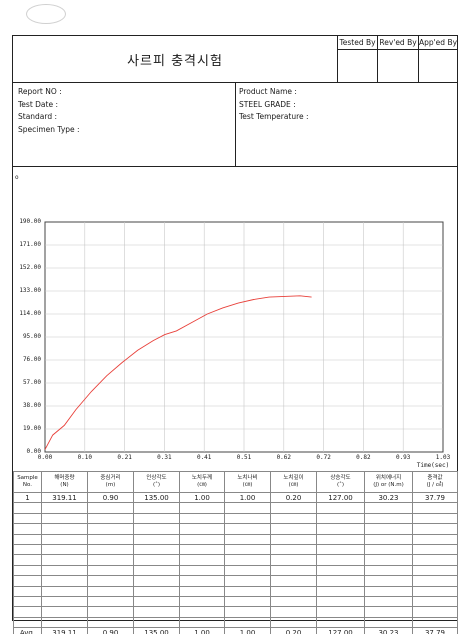 The height and width of the screenshot is (634, 472). Describe the element at coordinates (31, 359) in the screenshot. I see `y-tick-label: 76.00` at that location.